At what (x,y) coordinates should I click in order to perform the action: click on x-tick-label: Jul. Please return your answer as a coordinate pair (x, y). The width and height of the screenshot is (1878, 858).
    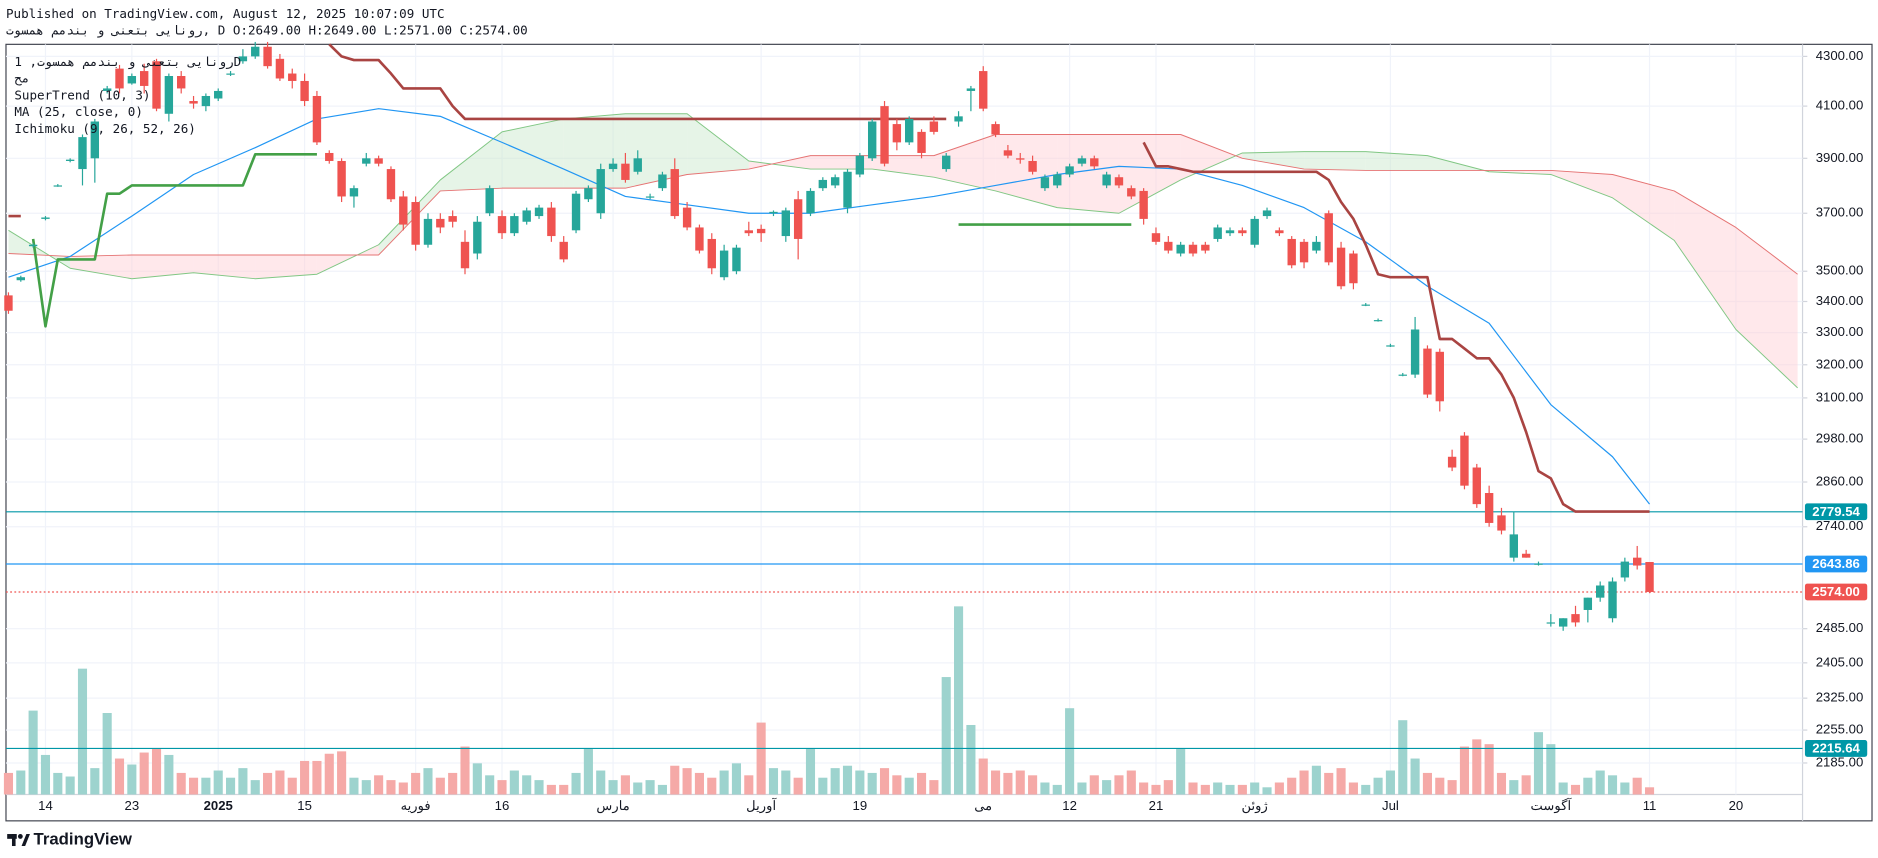
    Looking at the image, I should click on (1390, 805).